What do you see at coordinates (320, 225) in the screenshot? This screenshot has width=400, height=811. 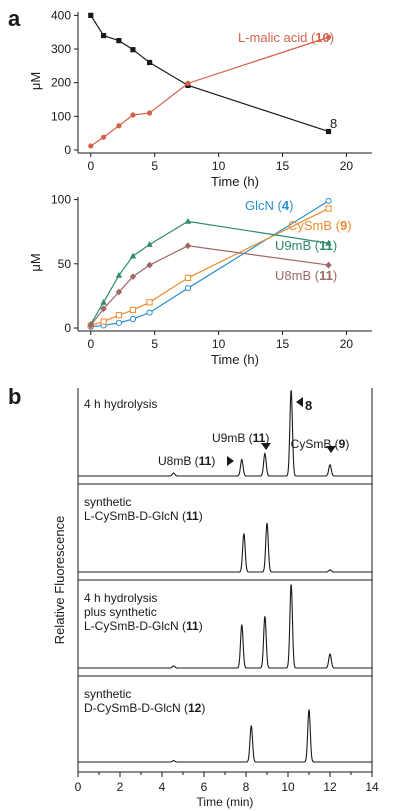 I see `series-label: CySmB (9)` at bounding box center [320, 225].